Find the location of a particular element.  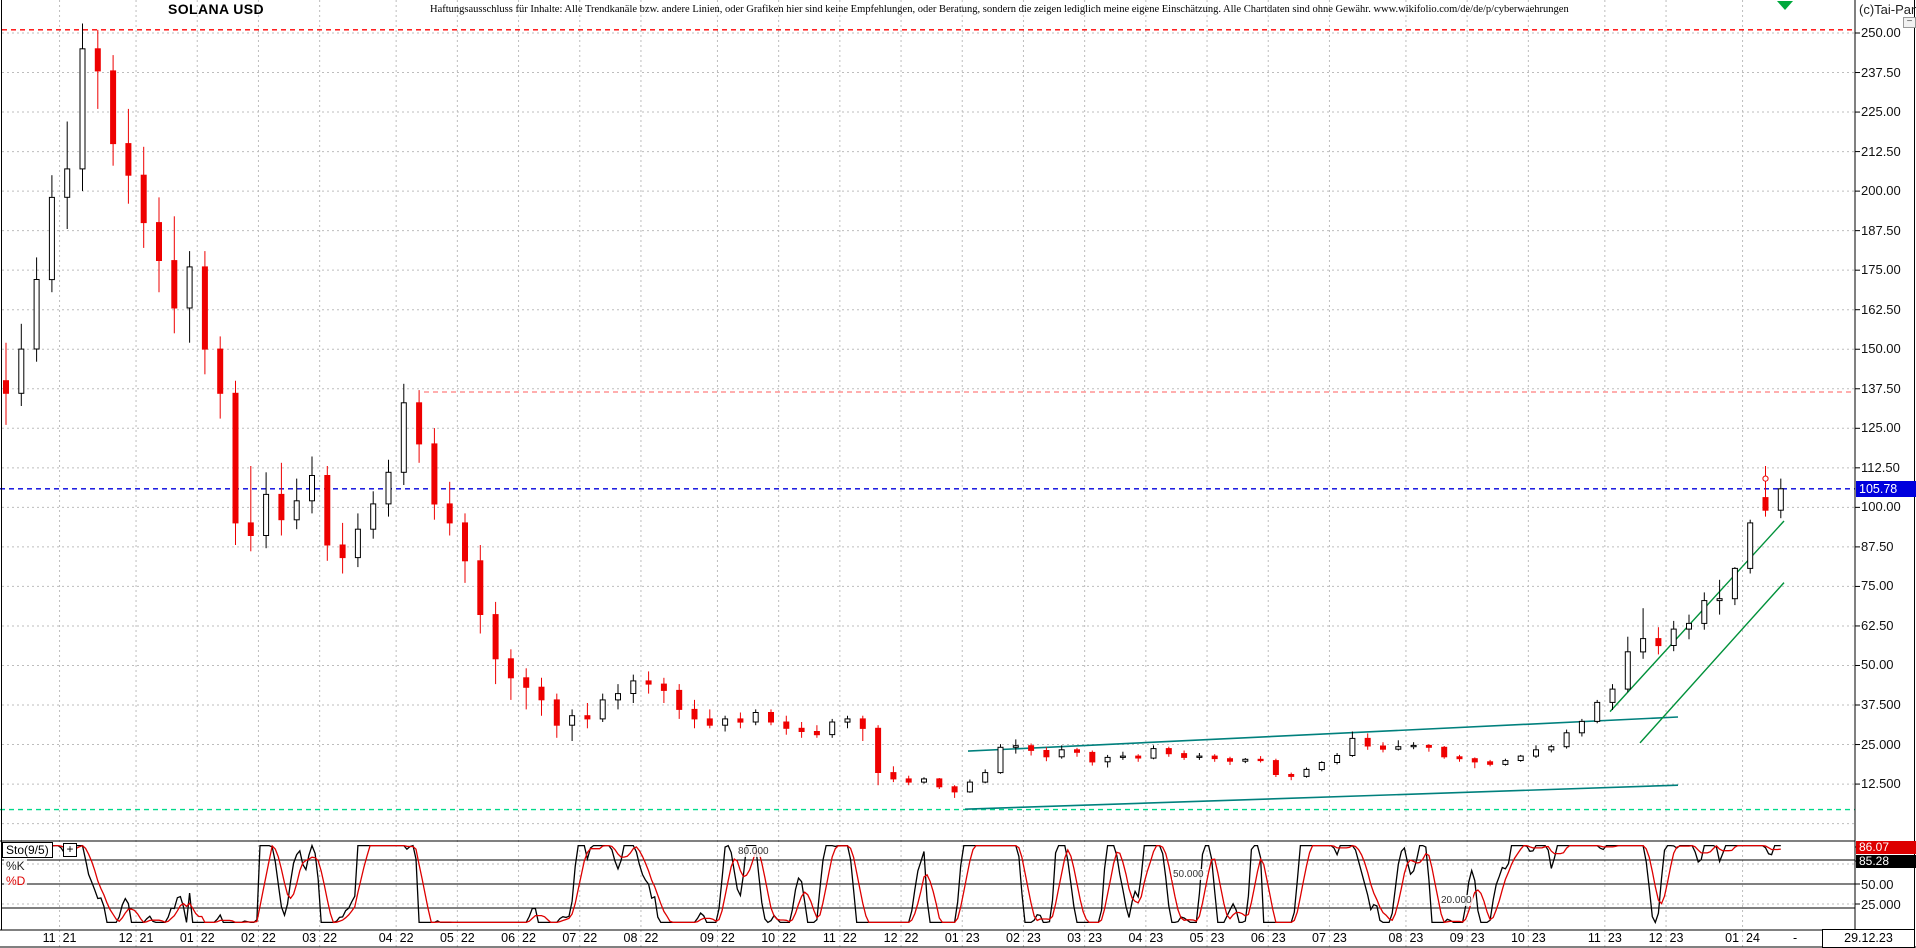

date-axis-label: 06 22 is located at coordinates (518, 938).